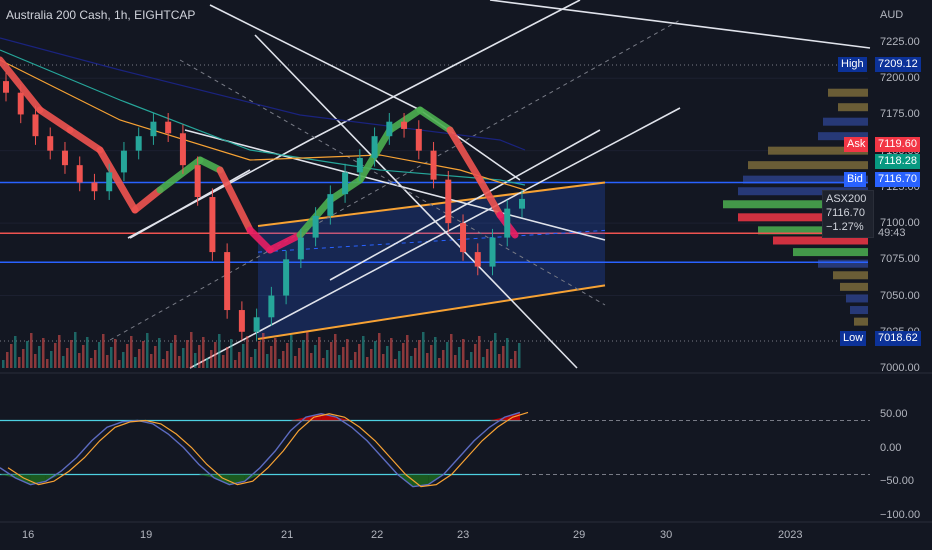  I want to click on time-tick-label: 19, so click(146, 535).